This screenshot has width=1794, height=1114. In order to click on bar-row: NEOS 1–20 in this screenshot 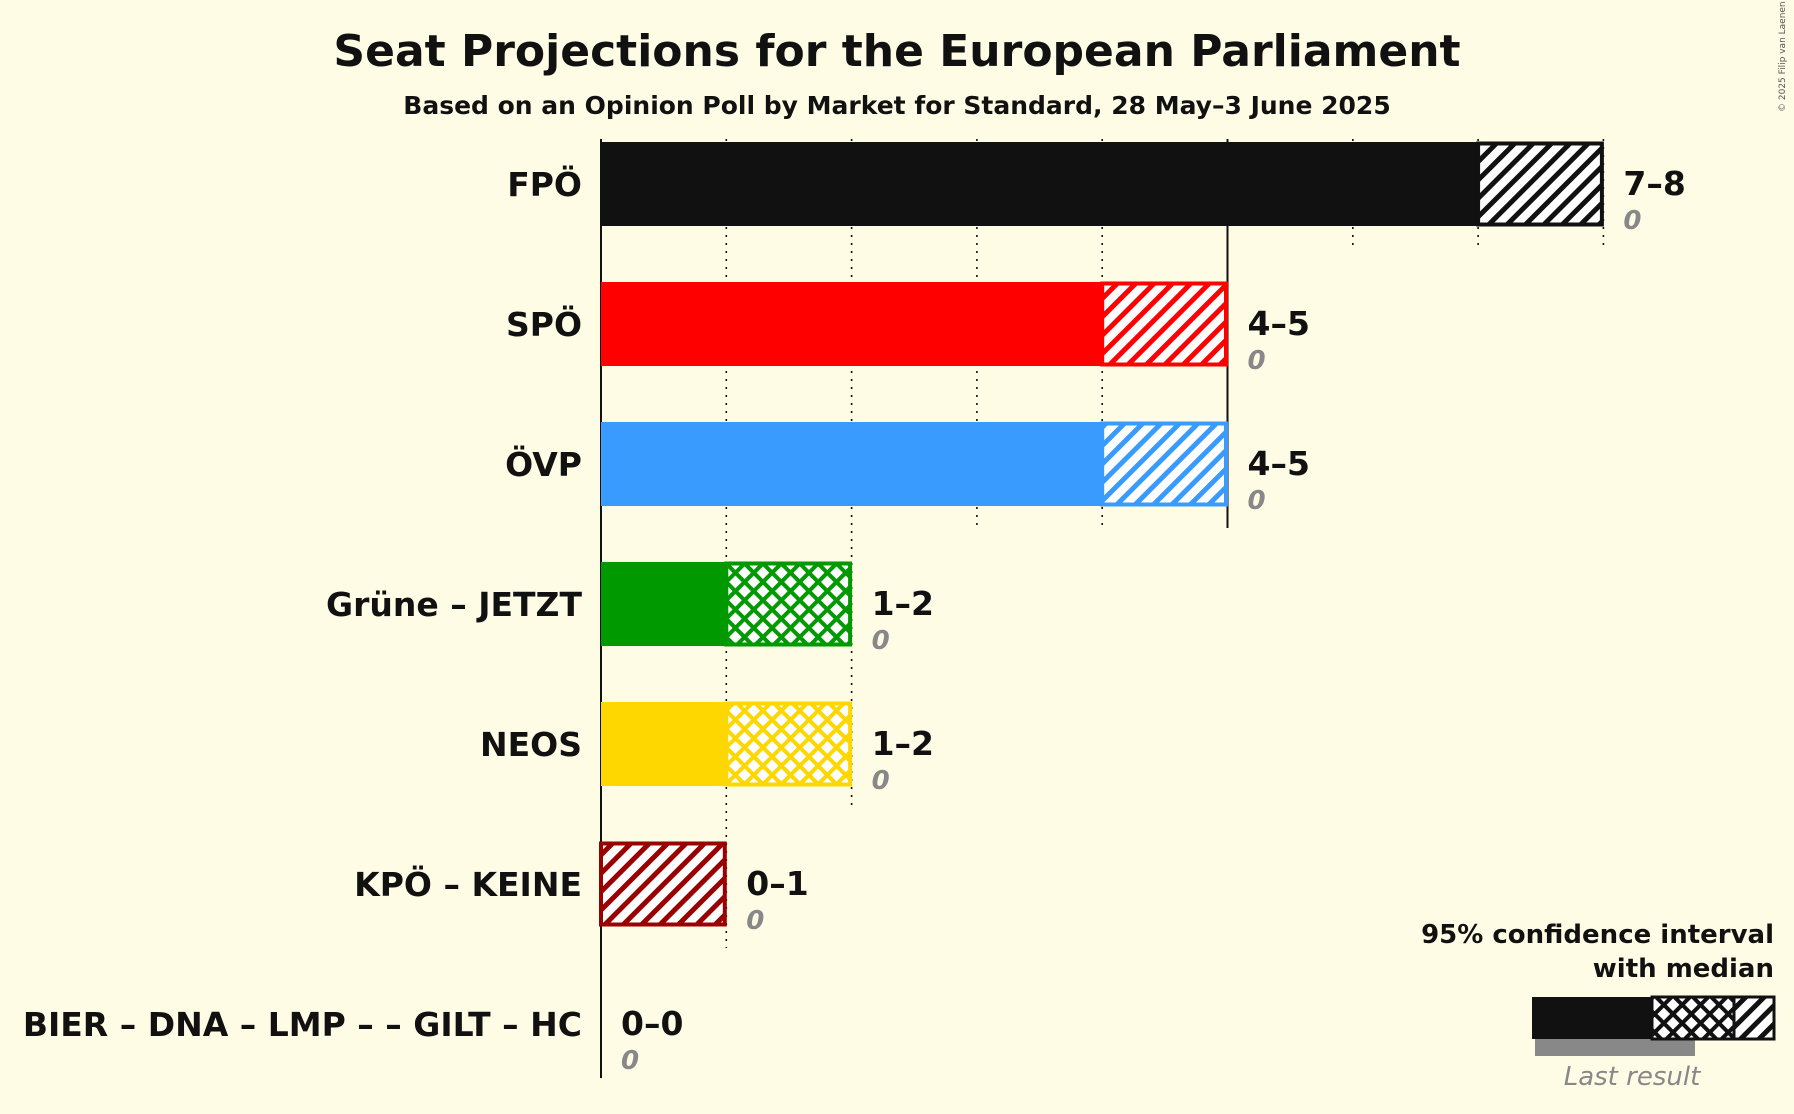, I will do `click(707, 748)`.